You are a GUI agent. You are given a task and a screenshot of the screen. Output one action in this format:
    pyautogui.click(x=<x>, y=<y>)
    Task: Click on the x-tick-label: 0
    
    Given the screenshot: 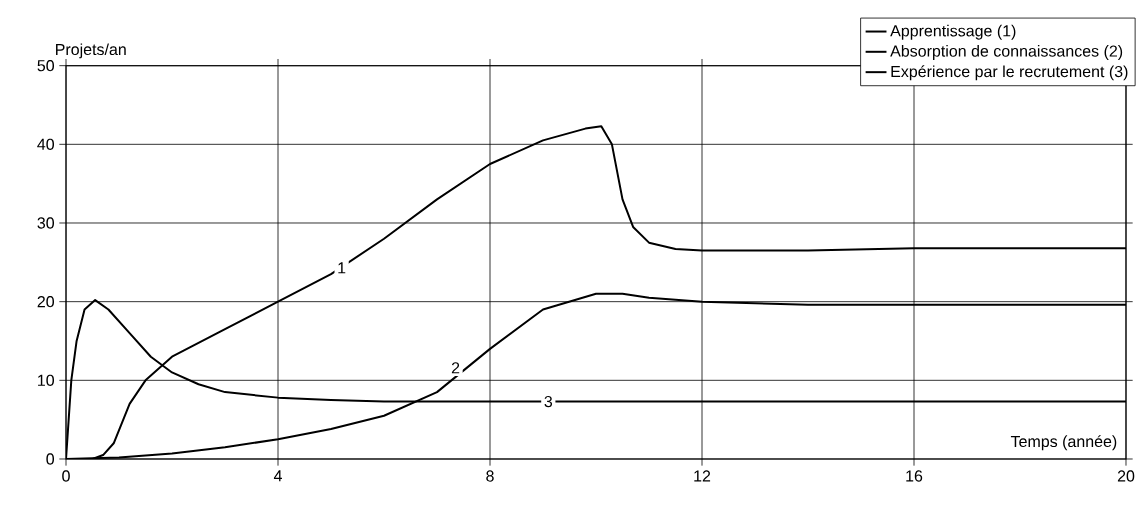 What is the action you would take?
    pyautogui.click(x=66, y=476)
    